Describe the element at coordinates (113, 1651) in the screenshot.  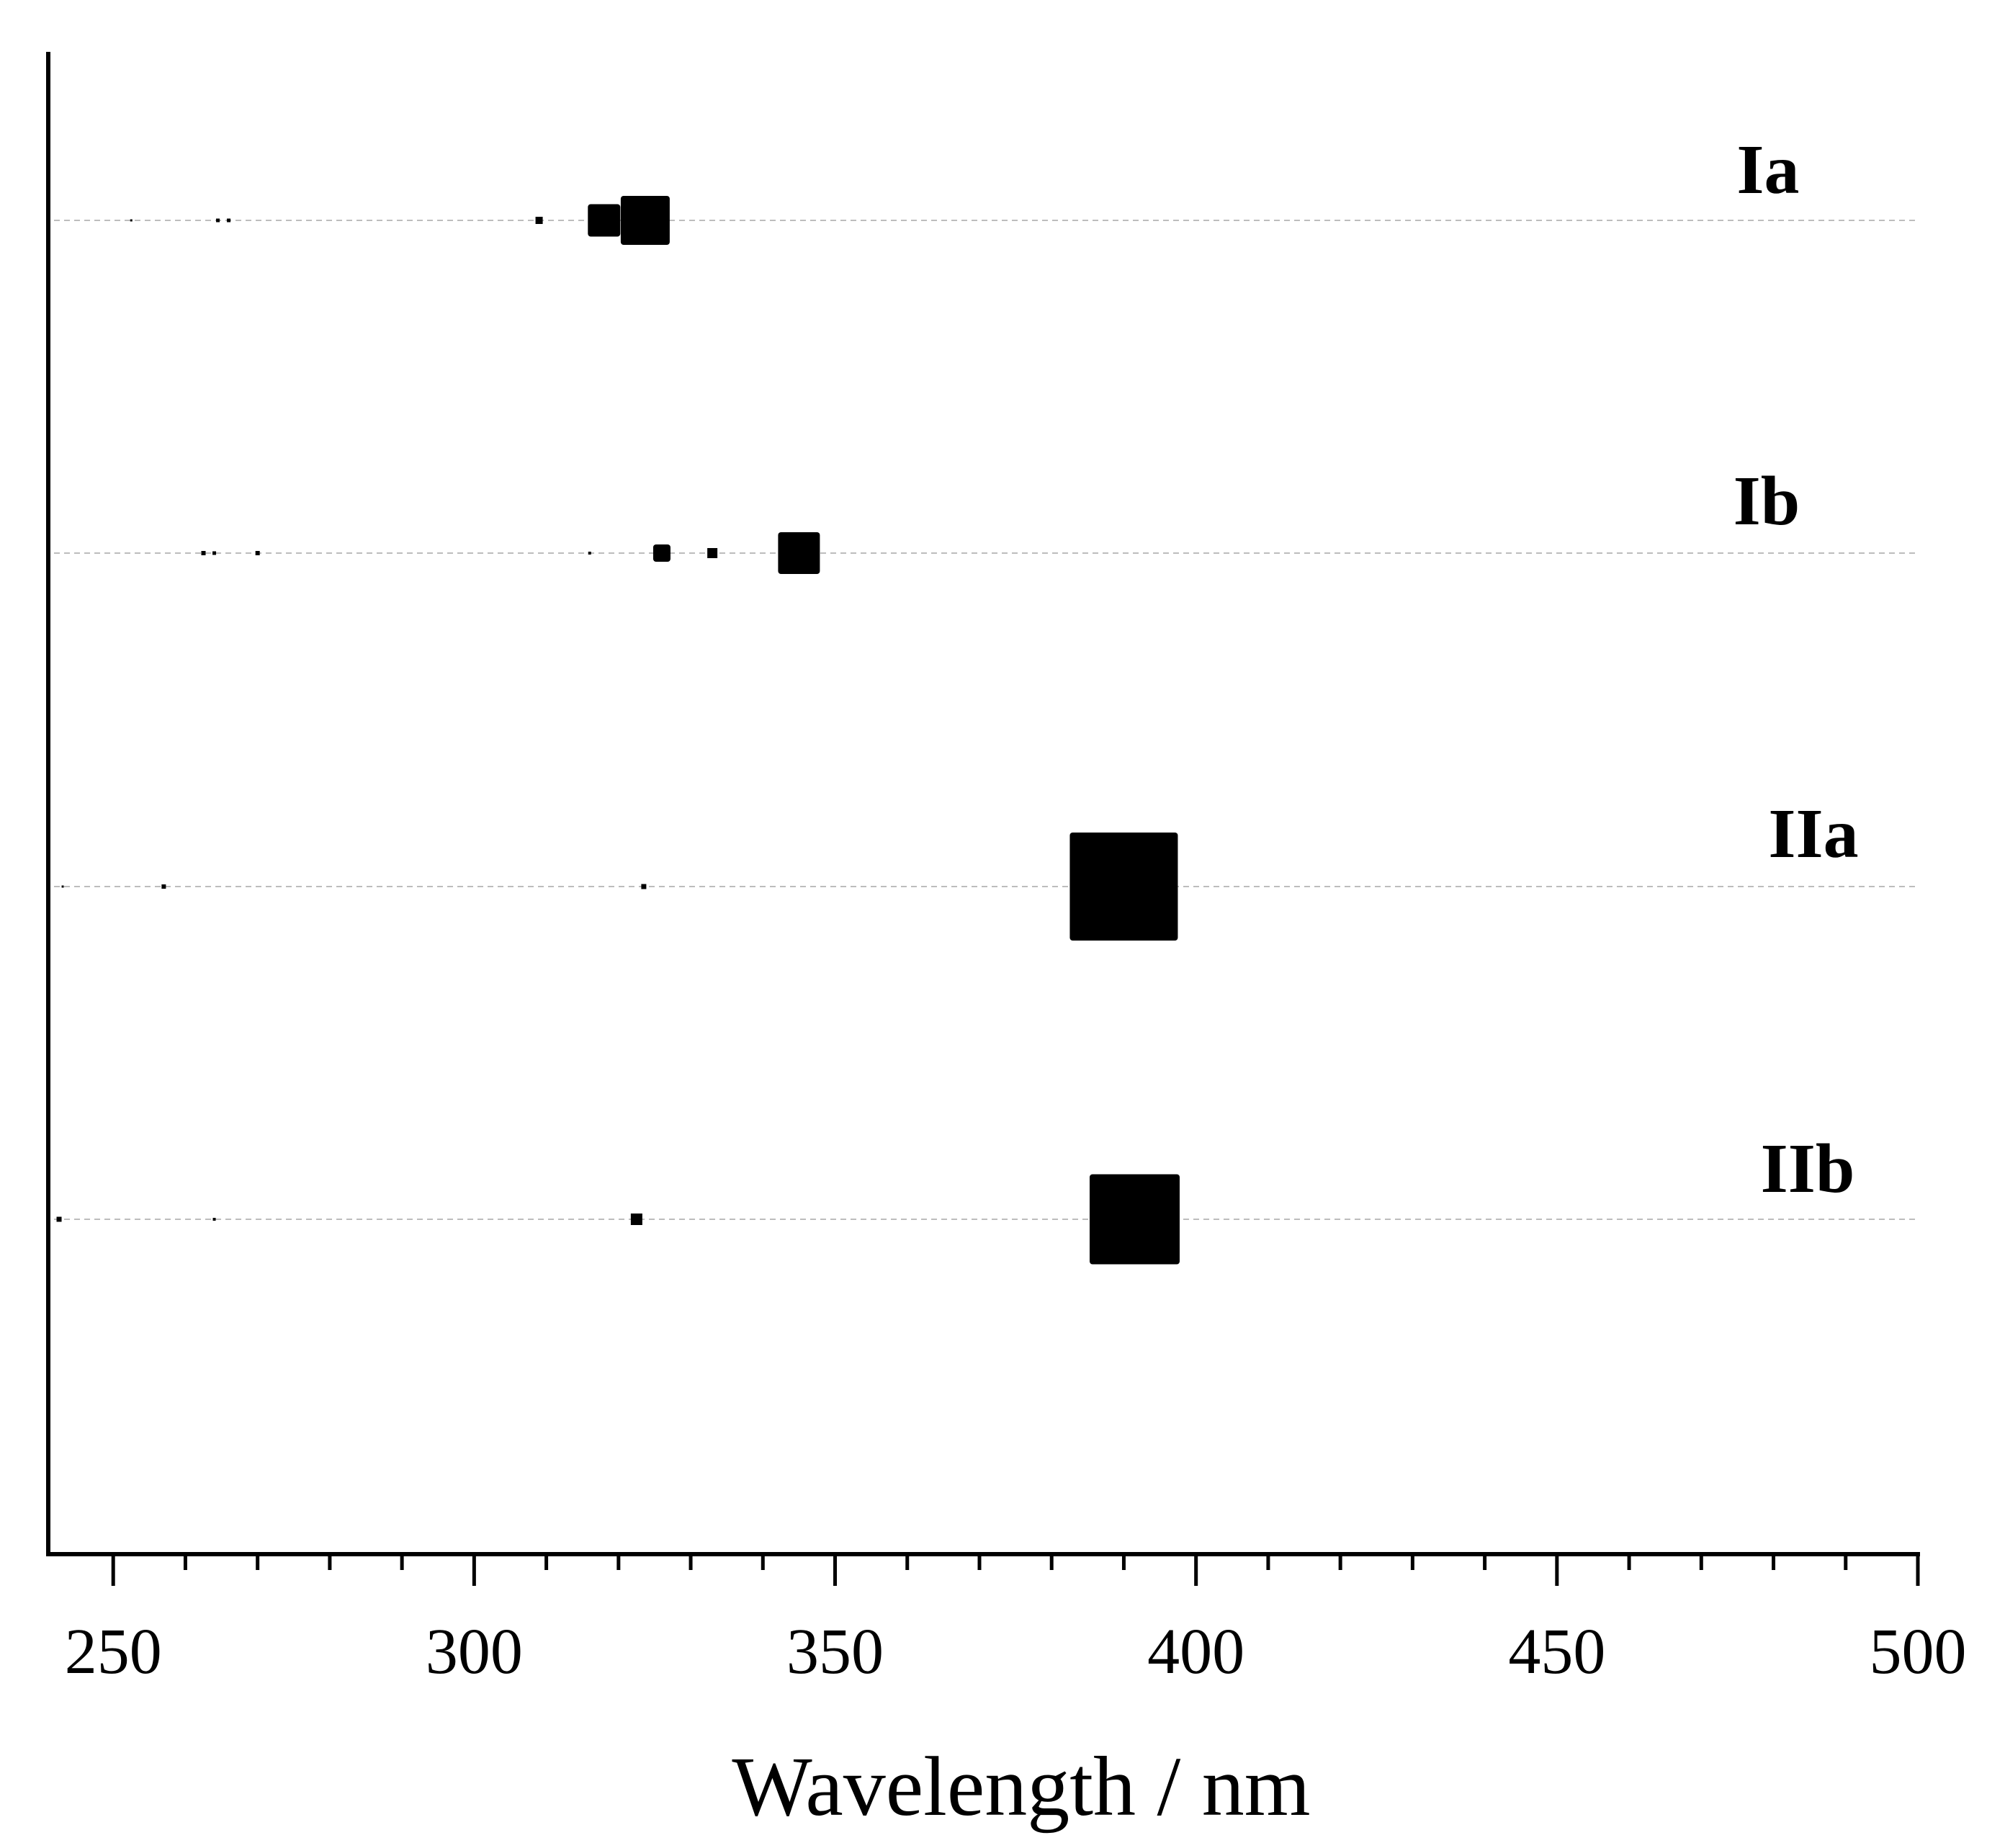
I see `x-tick-label-250: 250` at that location.